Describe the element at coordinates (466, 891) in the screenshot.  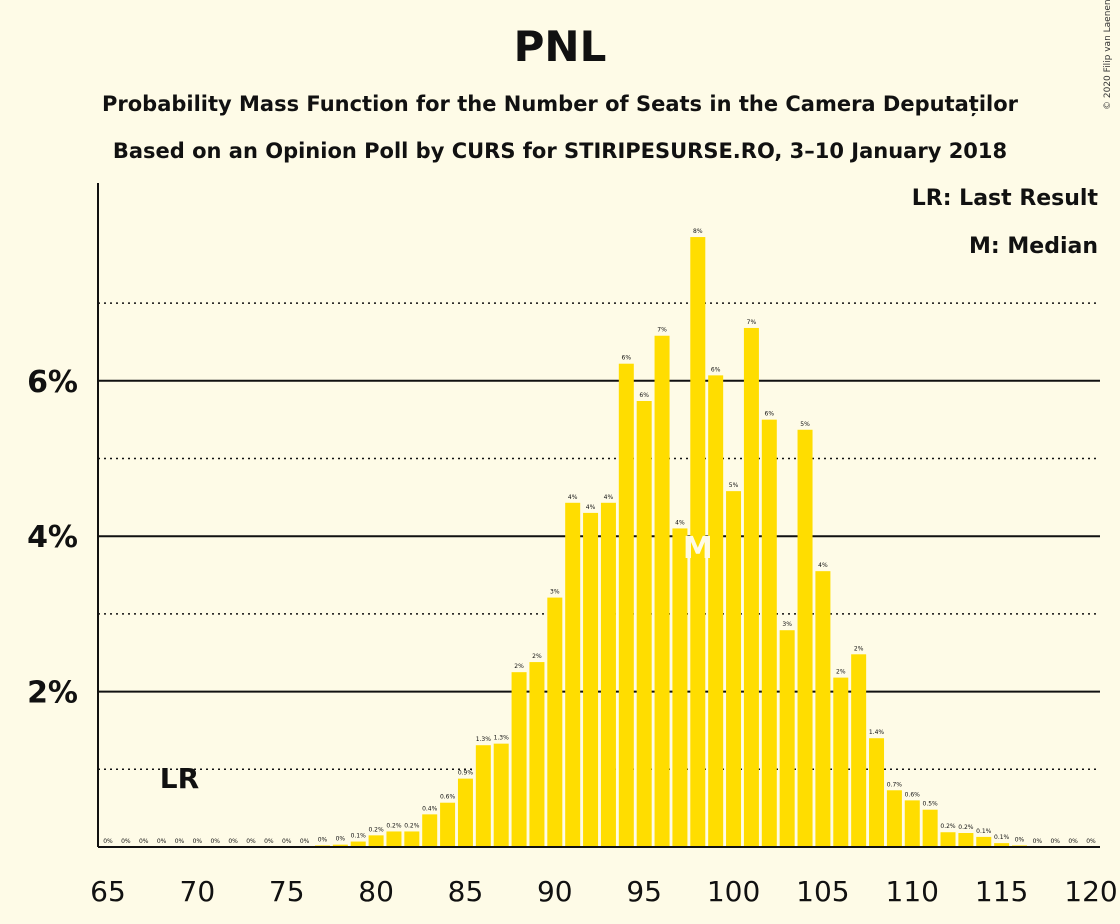
I see `x-tick-label: 85` at that location.